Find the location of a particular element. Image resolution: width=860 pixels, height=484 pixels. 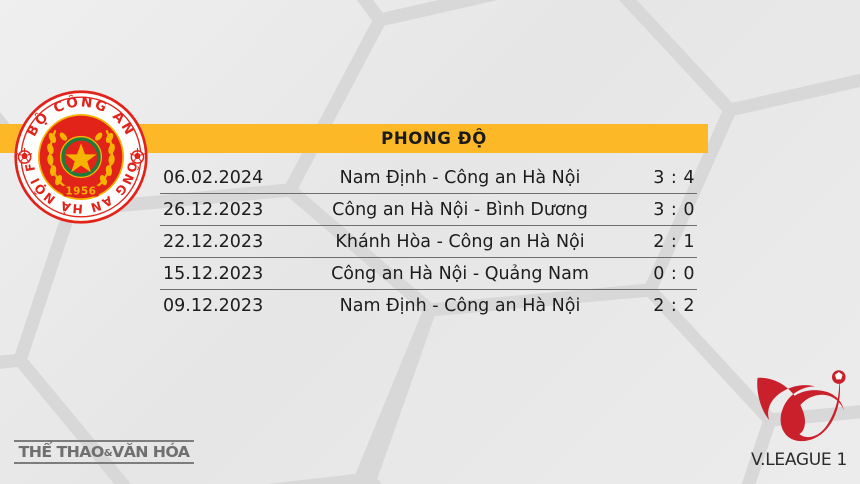

match-date: 06.02.2024 is located at coordinates (213, 177).